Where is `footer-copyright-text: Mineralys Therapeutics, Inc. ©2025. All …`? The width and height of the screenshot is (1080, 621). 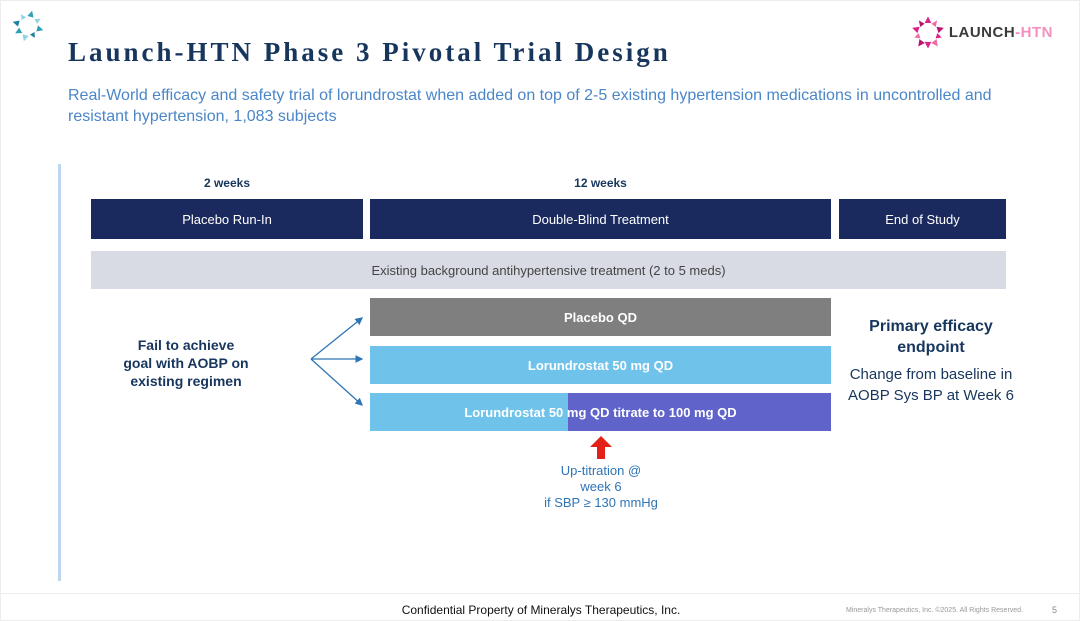 footer-copyright-text: Mineralys Therapeutics, Inc. ©2025. All … is located at coordinates (934, 610).